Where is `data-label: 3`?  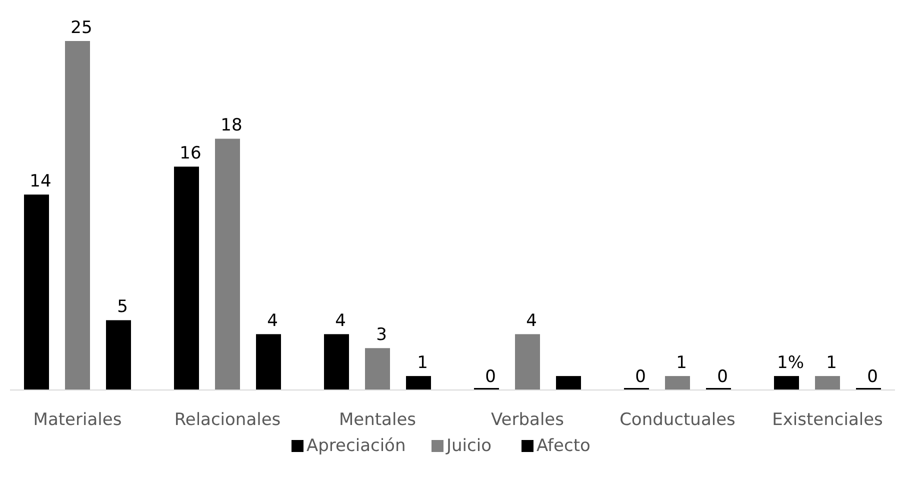
data-label: 3 is located at coordinates (381, 335).